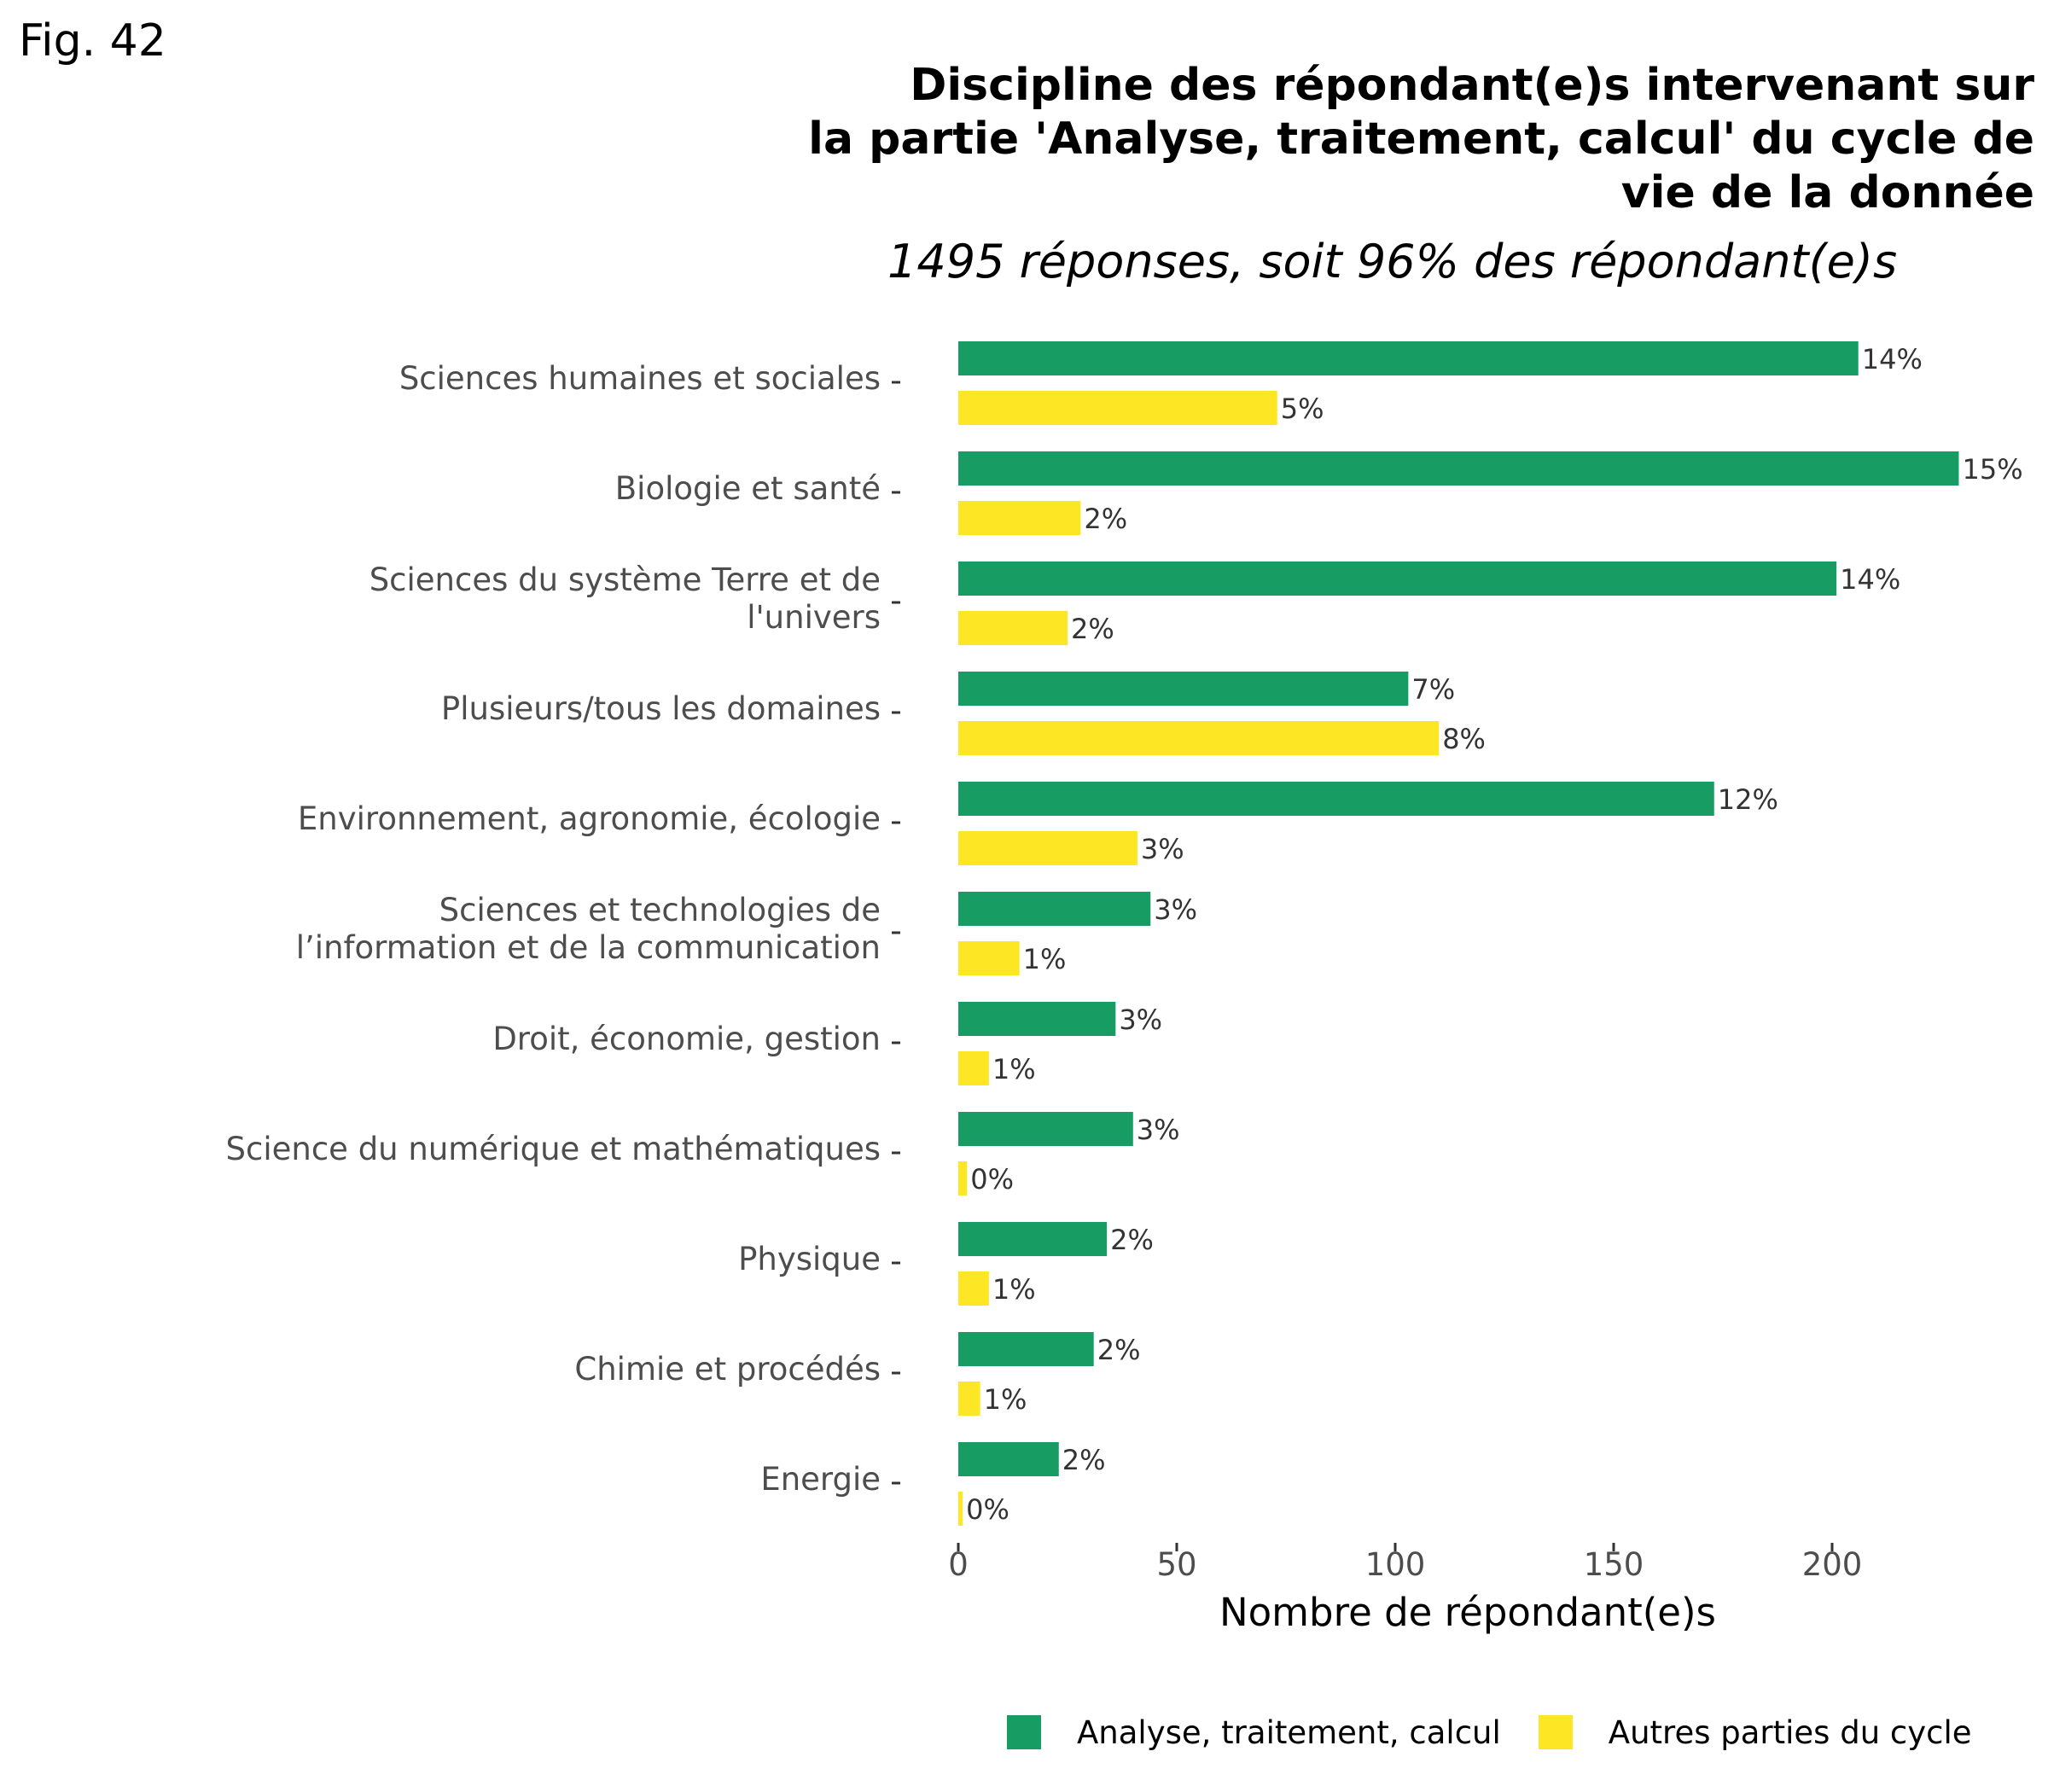  Describe the element at coordinates (814, 617) in the screenshot. I see `category-label-line: l'univers` at that location.